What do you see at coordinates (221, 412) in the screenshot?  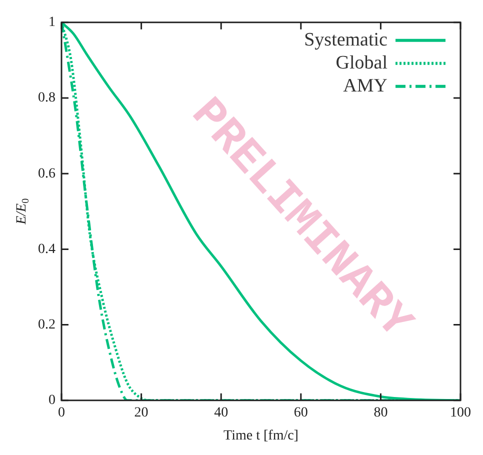 I see `x-tick-label: 40` at bounding box center [221, 412].